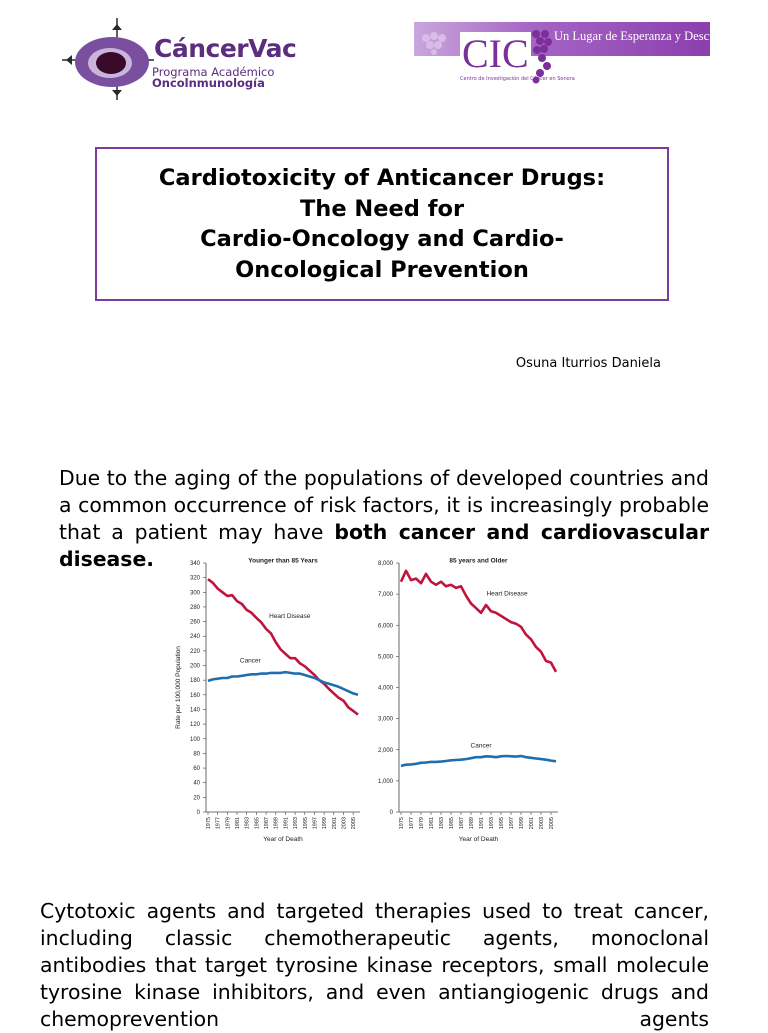 This screenshot has height=1033, width=768. Describe the element at coordinates (478, 561) in the screenshot. I see `chart-title: 85 years and Older` at that location.